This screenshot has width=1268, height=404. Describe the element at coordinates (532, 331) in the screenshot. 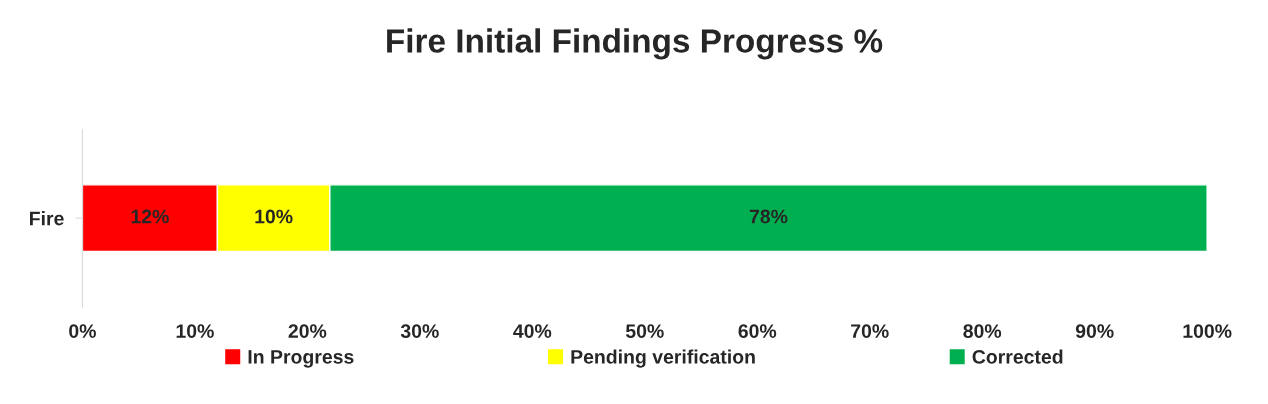

I see `x-tick-label: 40%` at that location.